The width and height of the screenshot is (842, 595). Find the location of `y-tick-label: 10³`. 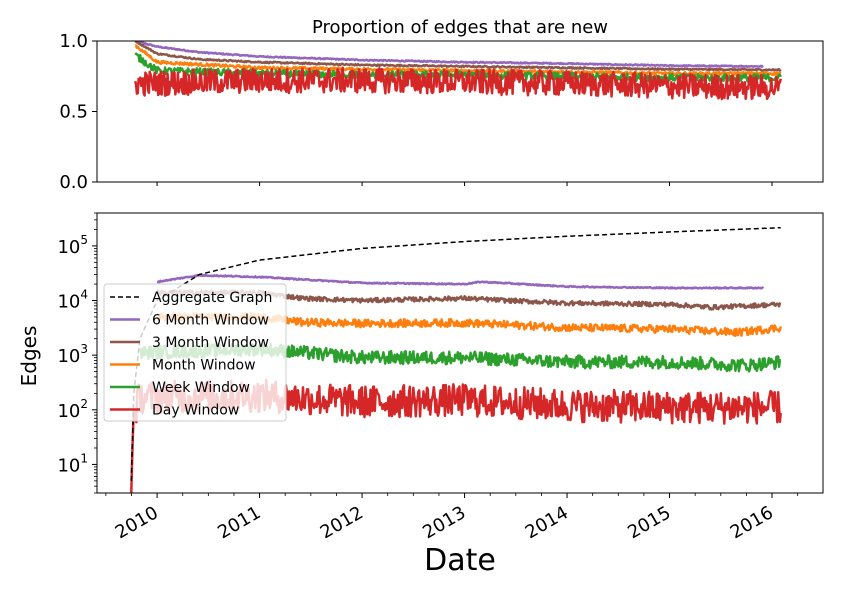

y-tick-label: 10³ is located at coordinates (72, 354).